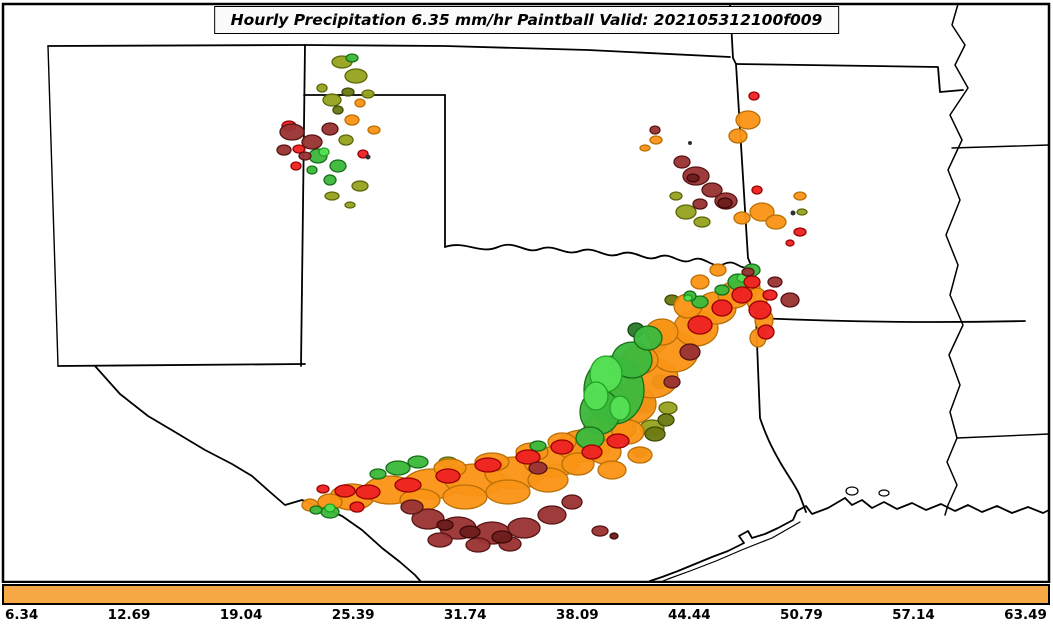 This screenshot has height=633, width=1053. Describe the element at coordinates (465, 615) in the screenshot. I see `colorbar-tick: 31.74` at that location.